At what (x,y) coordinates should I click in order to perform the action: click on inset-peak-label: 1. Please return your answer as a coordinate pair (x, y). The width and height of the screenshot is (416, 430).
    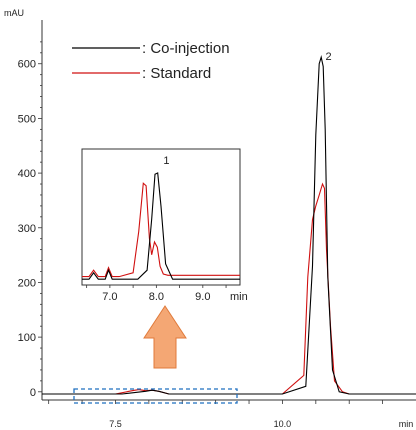
    Looking at the image, I should click on (166, 161).